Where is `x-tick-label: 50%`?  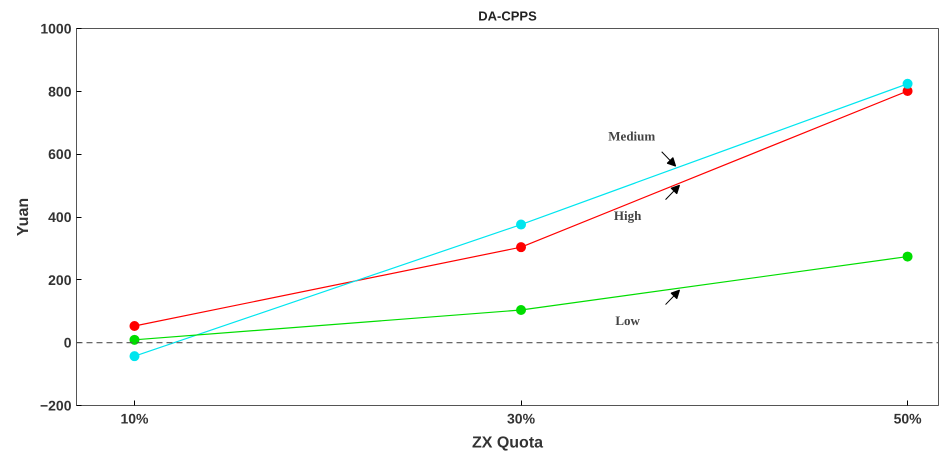
x-tick-label: 50% is located at coordinates (908, 418).